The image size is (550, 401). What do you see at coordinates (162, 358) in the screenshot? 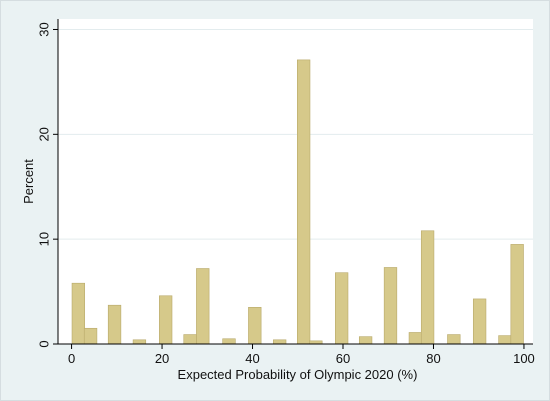
I see `x-tick-label: 20` at bounding box center [162, 358].